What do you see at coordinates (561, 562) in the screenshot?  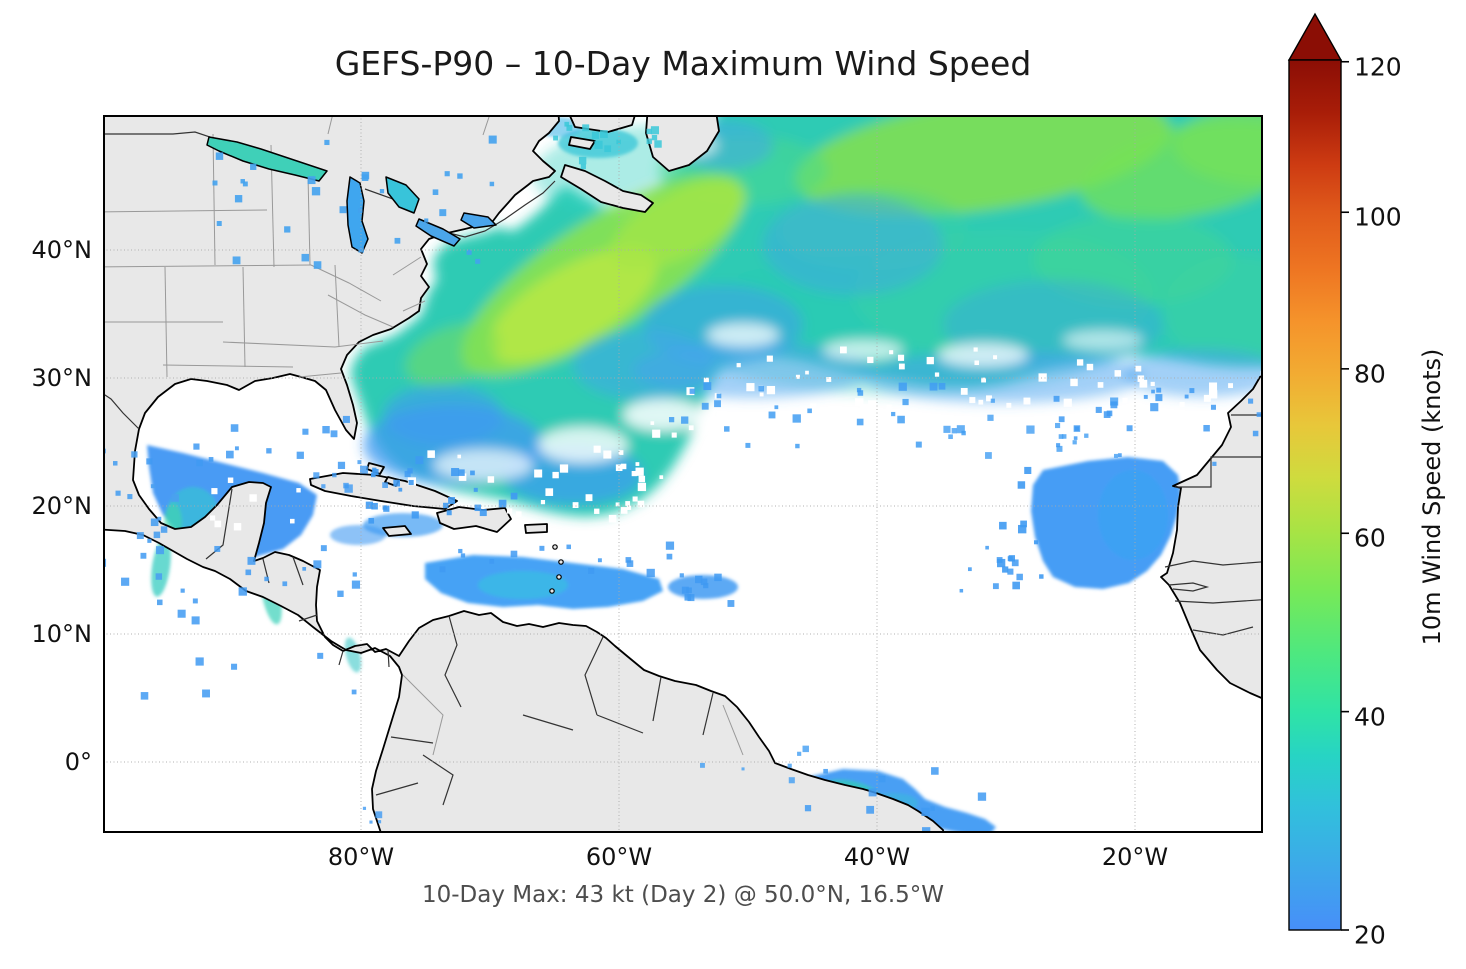 I see `small-island` at bounding box center [561, 562].